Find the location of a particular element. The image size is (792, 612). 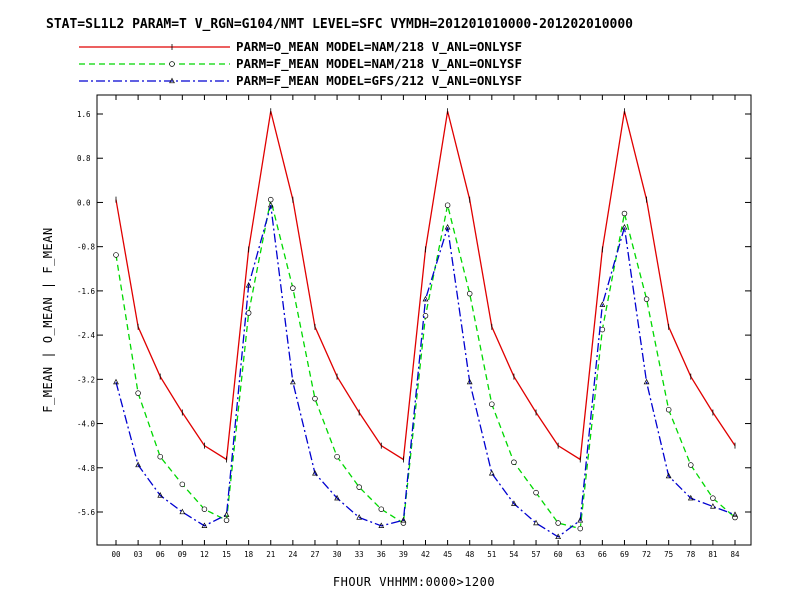

y-tick-label: -4.8 is located at coordinates (86, 468).